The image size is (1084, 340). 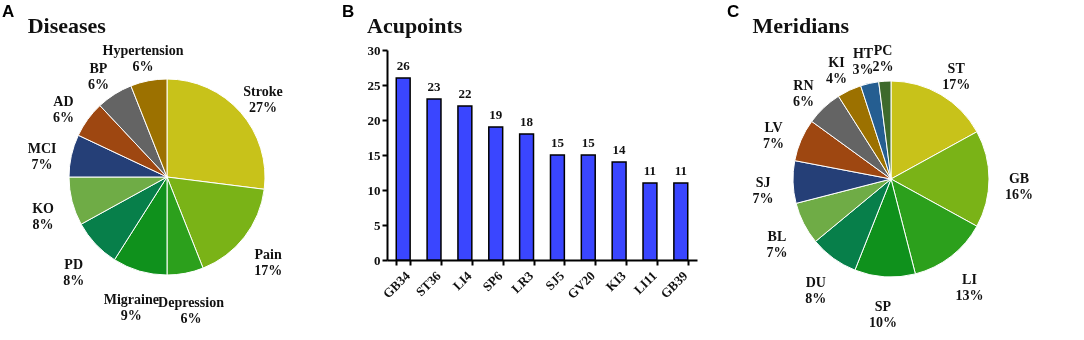 What do you see at coordinates (374, 120) in the screenshot?
I see `y-tick-label: 20` at bounding box center [374, 120].